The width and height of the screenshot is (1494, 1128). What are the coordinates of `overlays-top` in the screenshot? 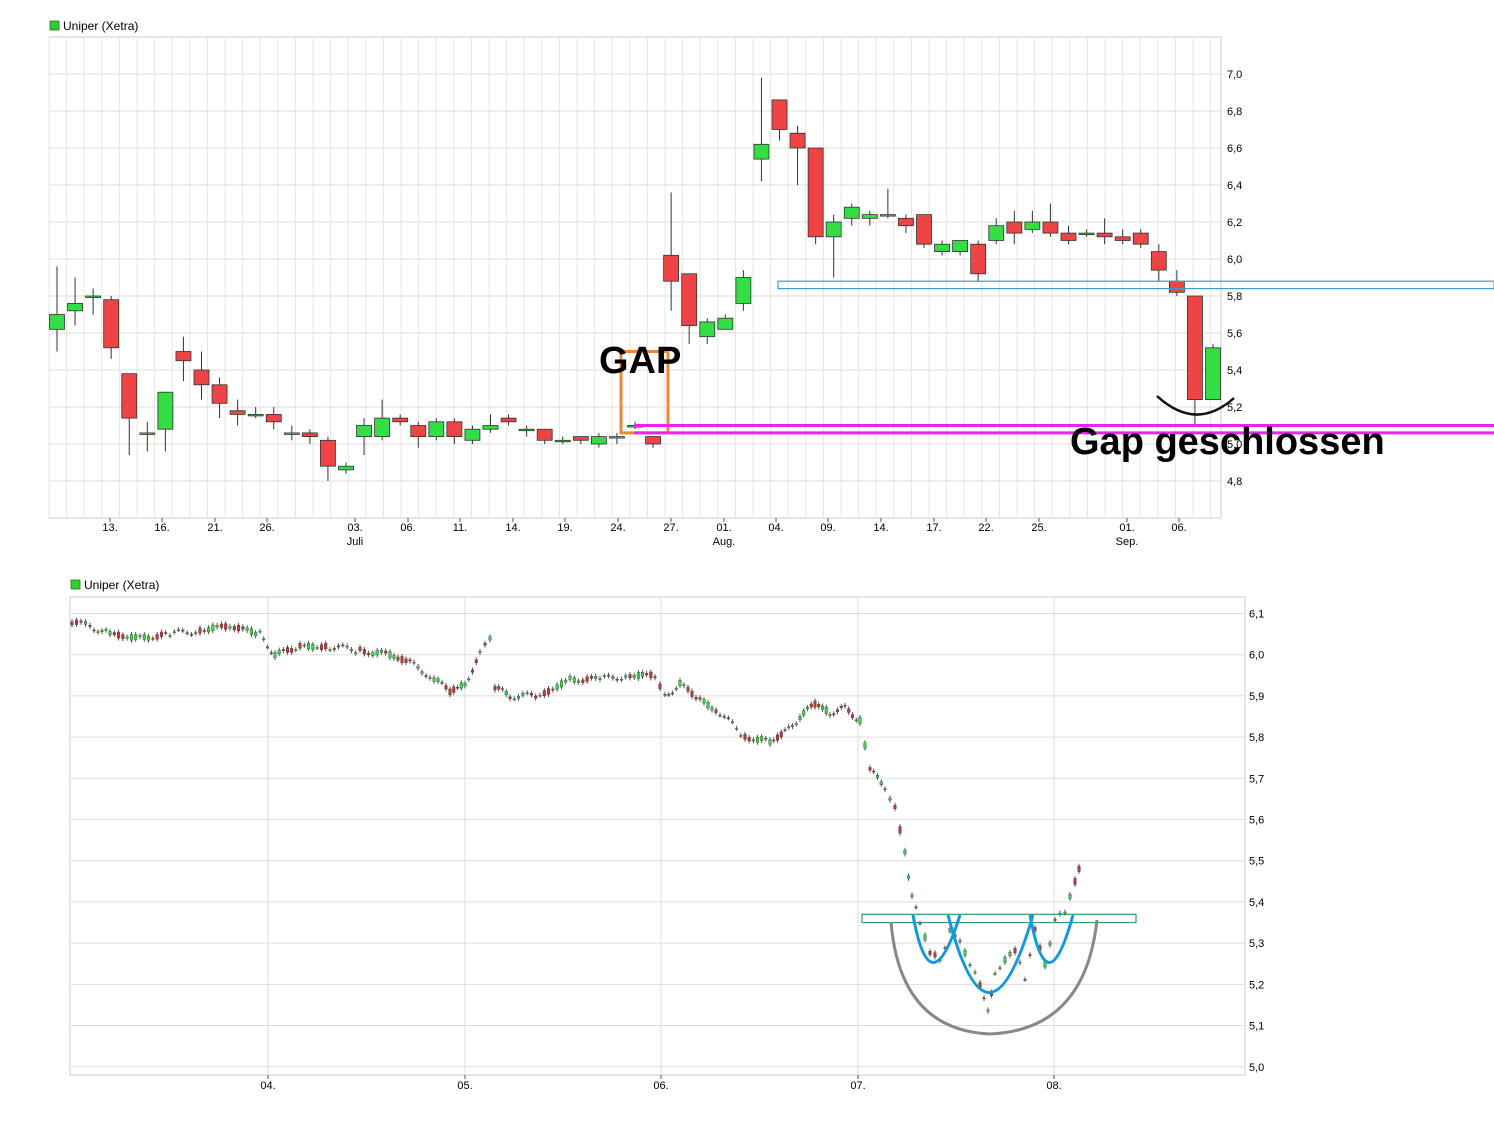 It's located at (1056, 357).